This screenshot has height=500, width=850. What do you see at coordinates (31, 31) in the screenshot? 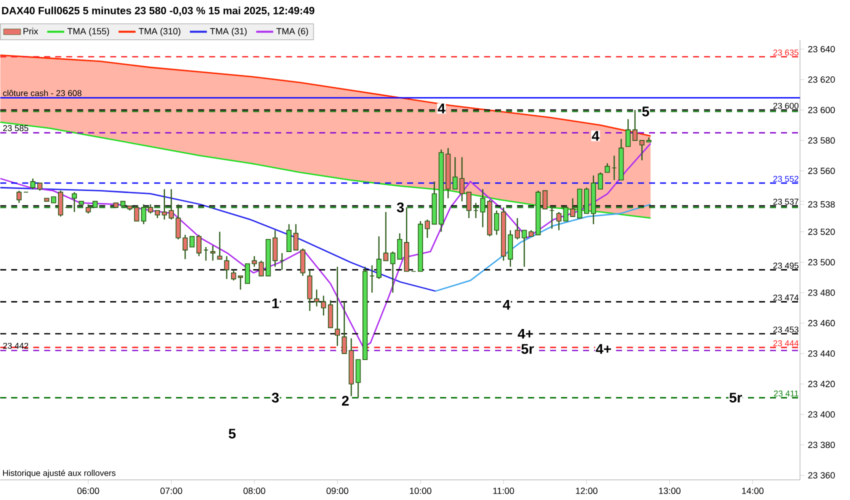
I see `legend-label: Prix` at bounding box center [31, 31].